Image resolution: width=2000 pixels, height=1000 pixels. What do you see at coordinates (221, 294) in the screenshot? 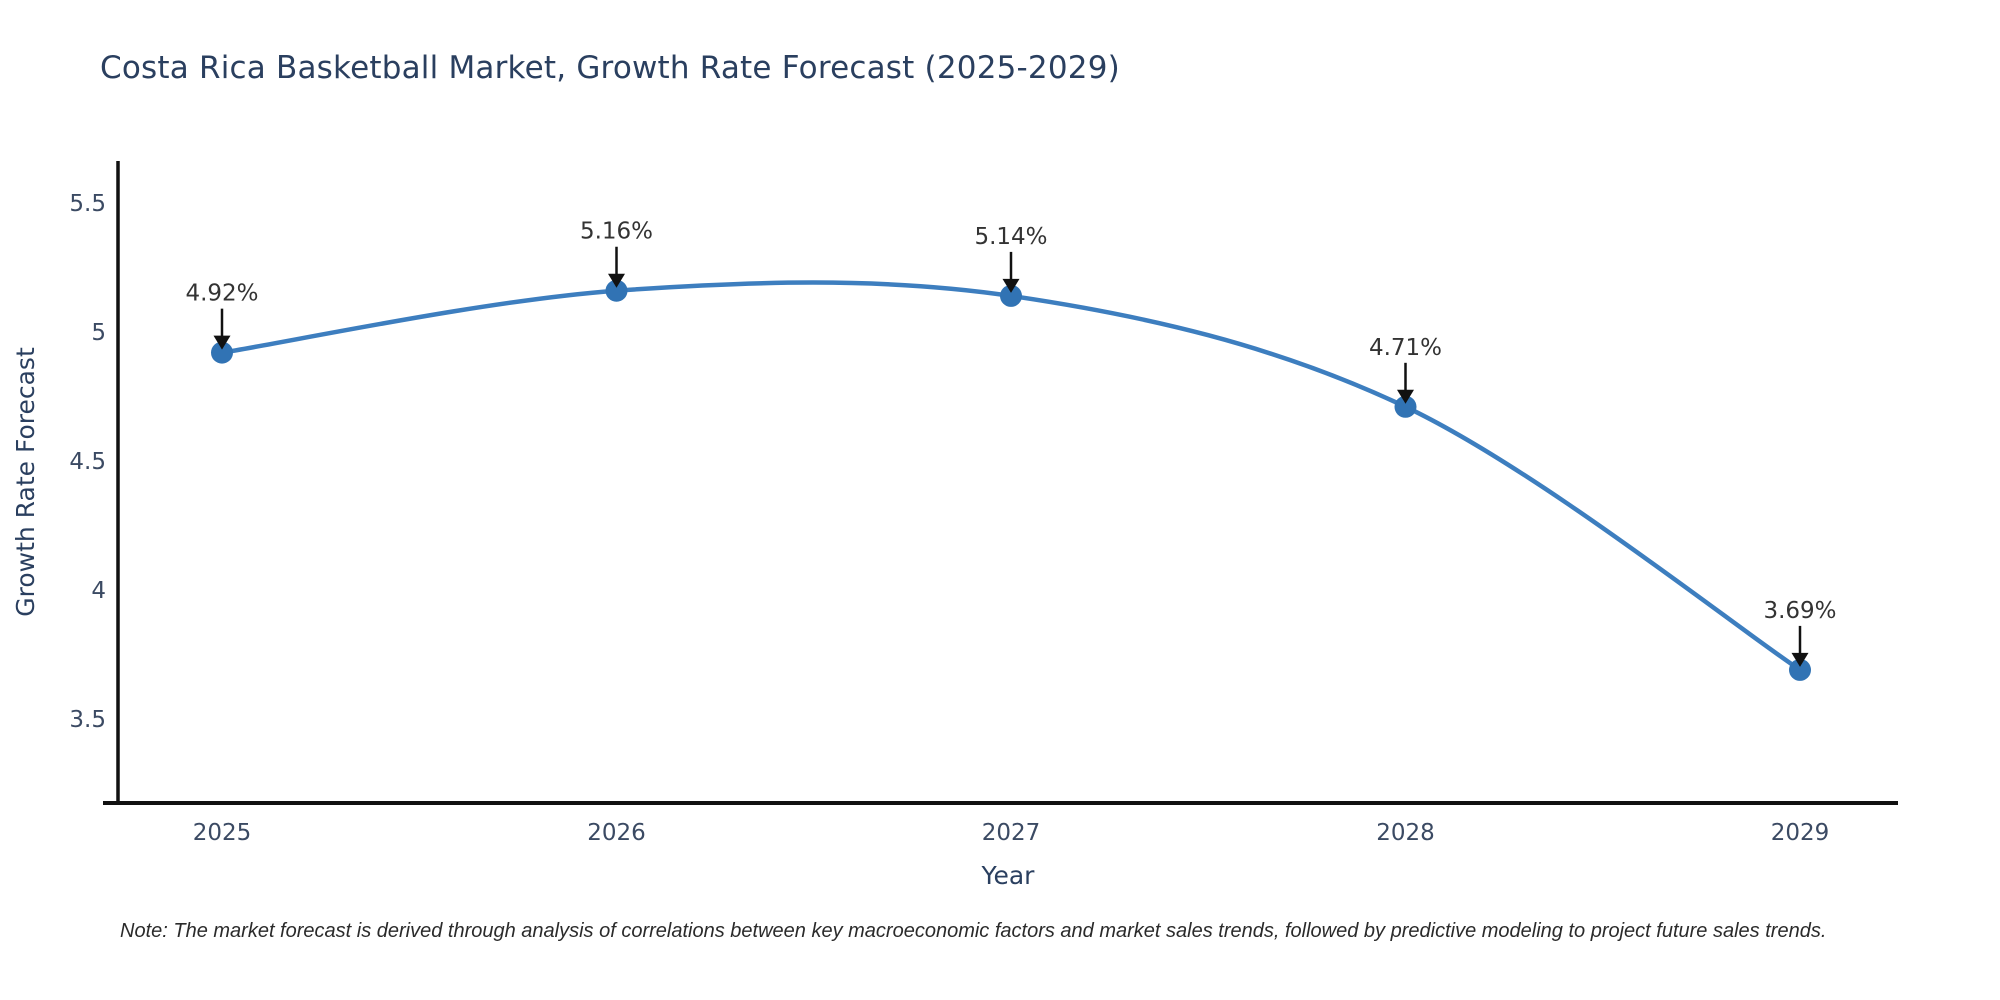
I see `data-point-label: 4.92%` at bounding box center [221, 294].